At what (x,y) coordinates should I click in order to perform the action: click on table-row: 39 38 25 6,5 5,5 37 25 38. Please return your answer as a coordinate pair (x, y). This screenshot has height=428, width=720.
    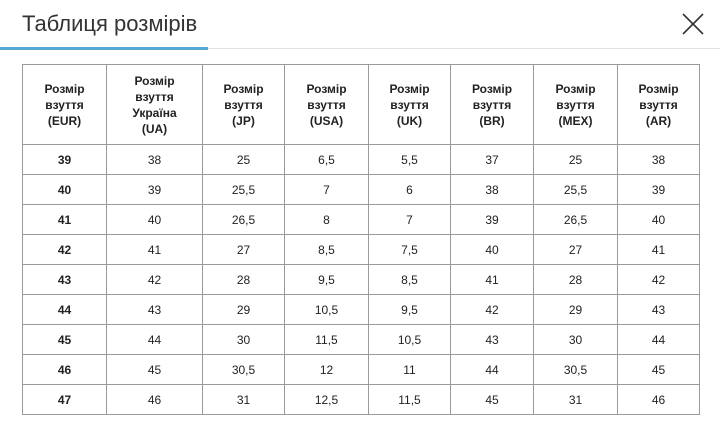
    Looking at the image, I should click on (361, 159).